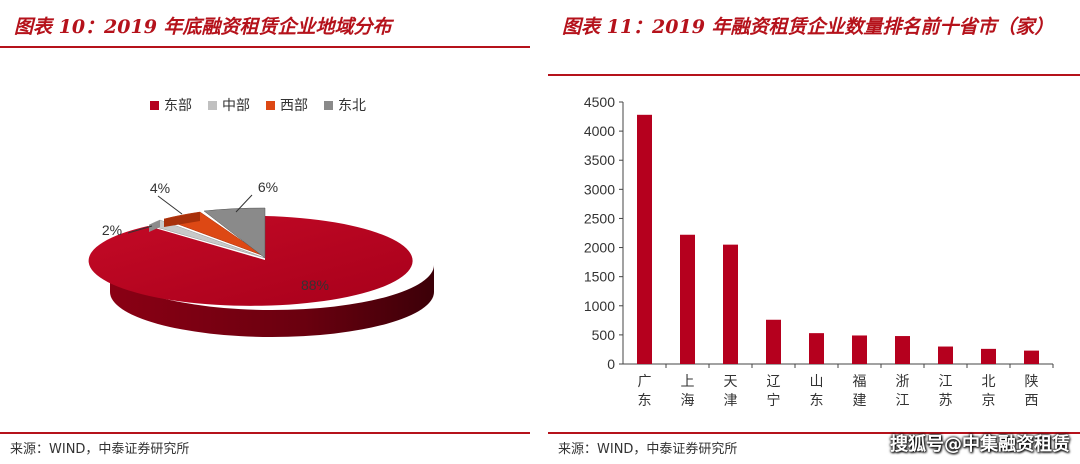 The width and height of the screenshot is (1080, 464). Describe the element at coordinates (989, 400) in the screenshot. I see `x-tick-label-北京-1: 京` at that location.